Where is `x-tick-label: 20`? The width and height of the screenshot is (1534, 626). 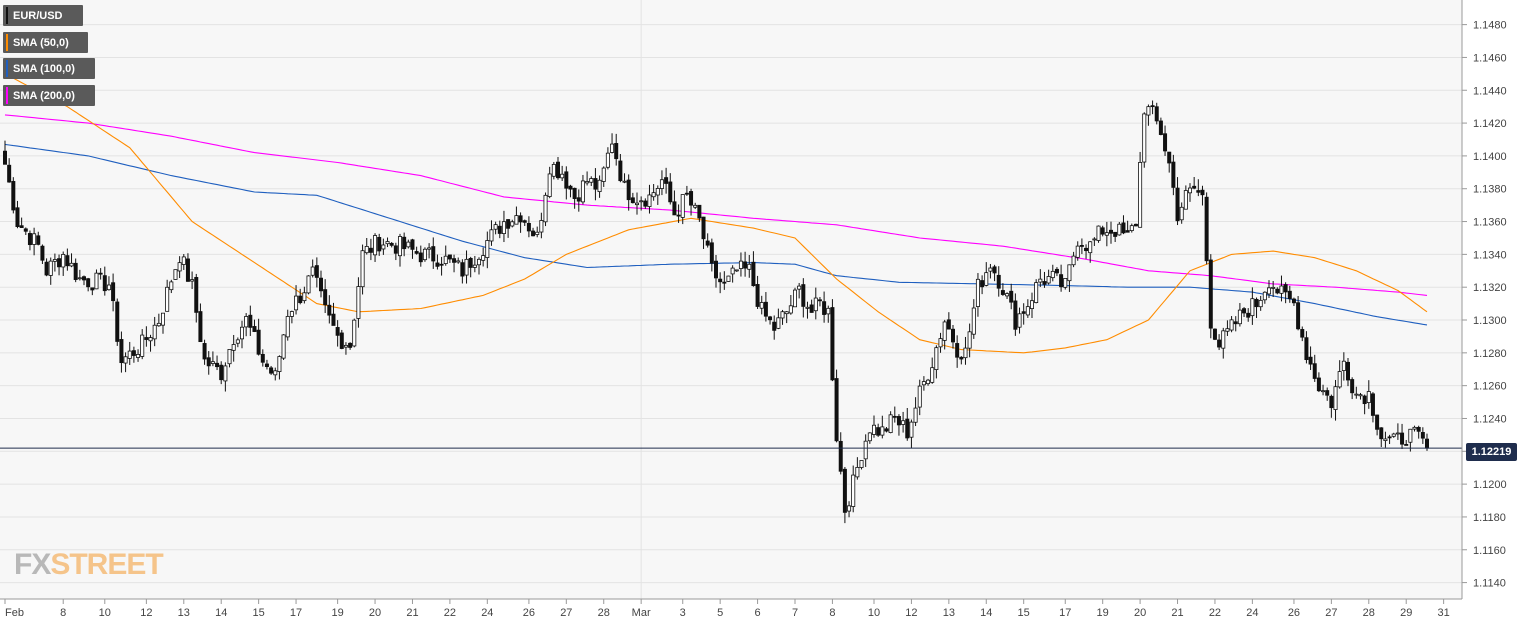
x-tick-label: 20 is located at coordinates (1140, 613).